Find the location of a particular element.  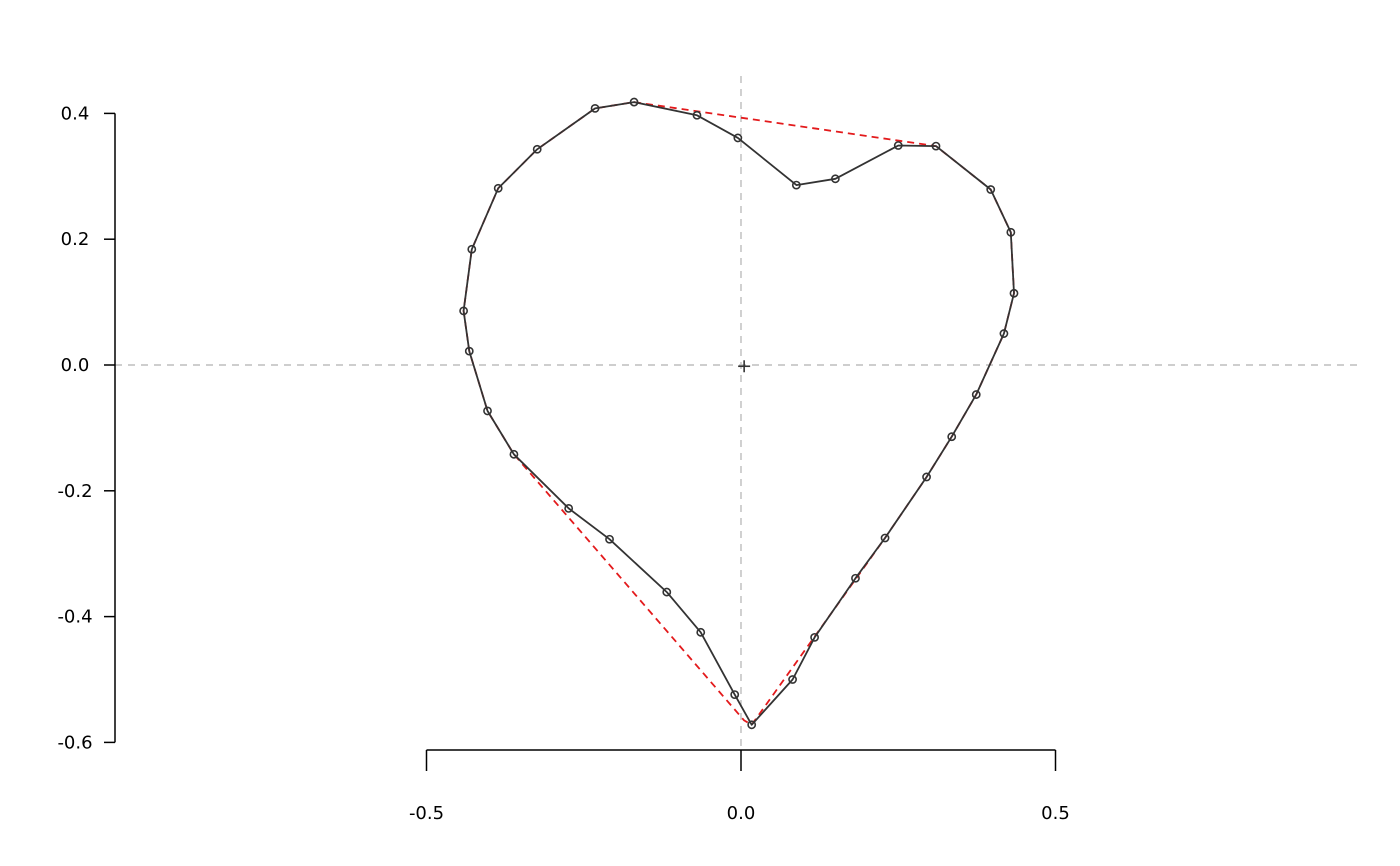

centroid-layer is located at coordinates (744, 366).